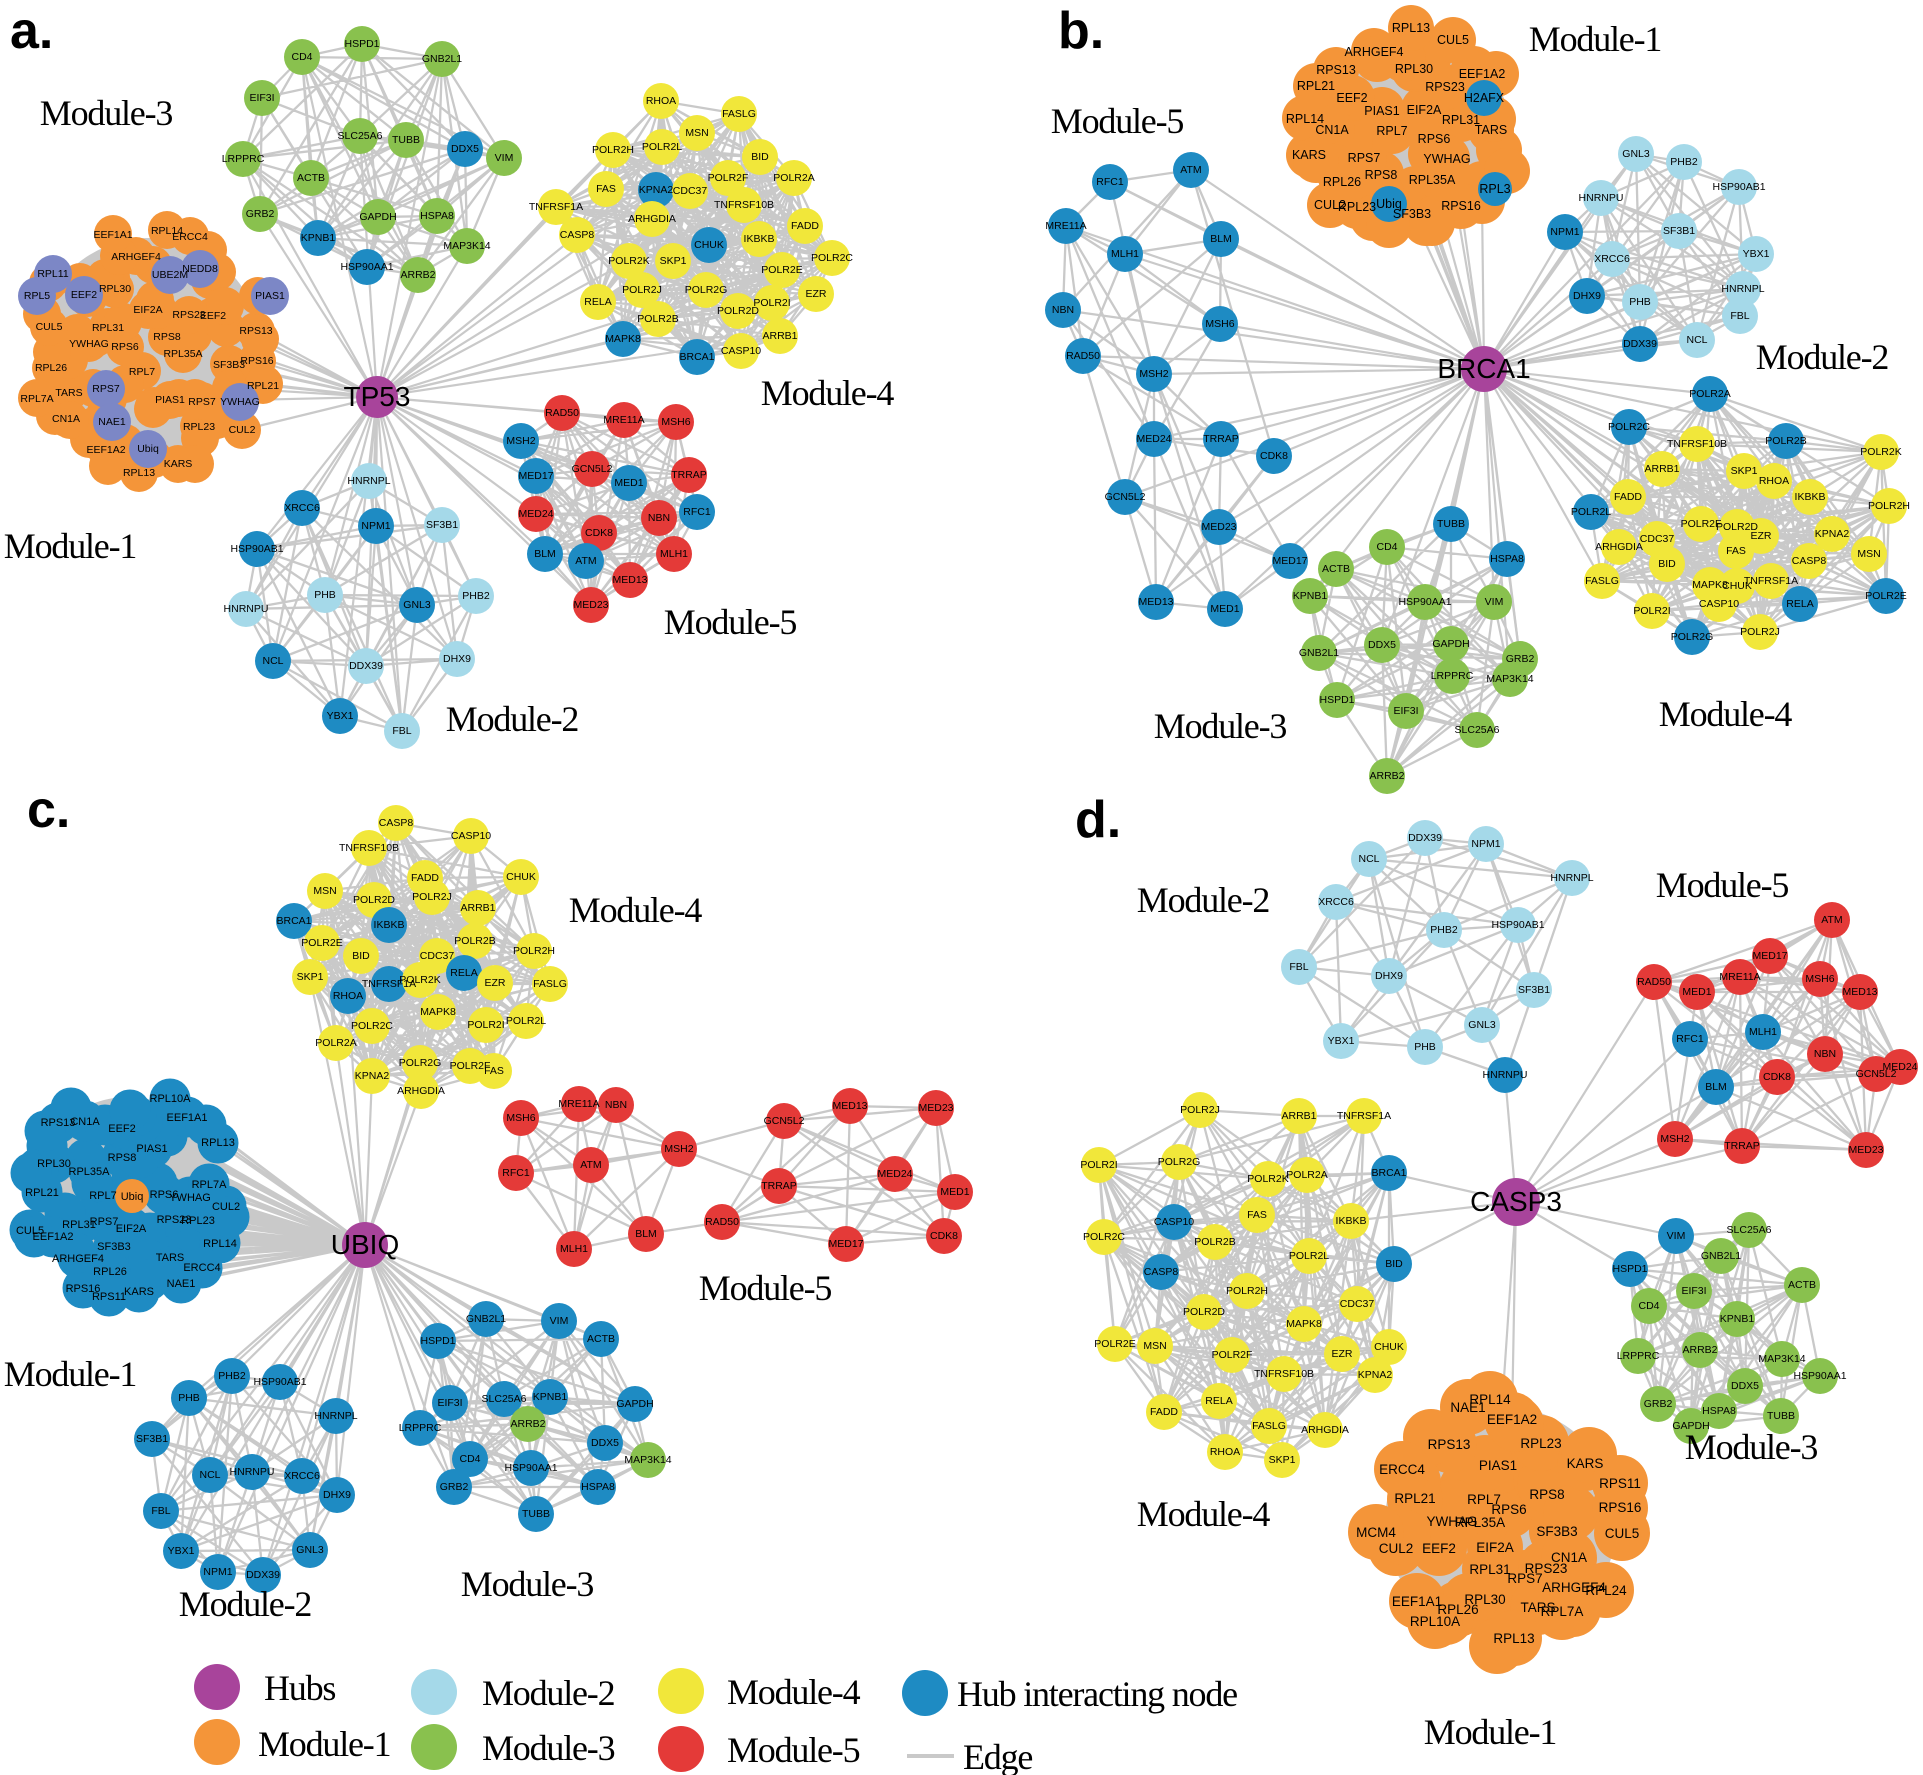 The image size is (1923, 1775). I want to click on svg-text: PIAS1, so click(1498, 1465).